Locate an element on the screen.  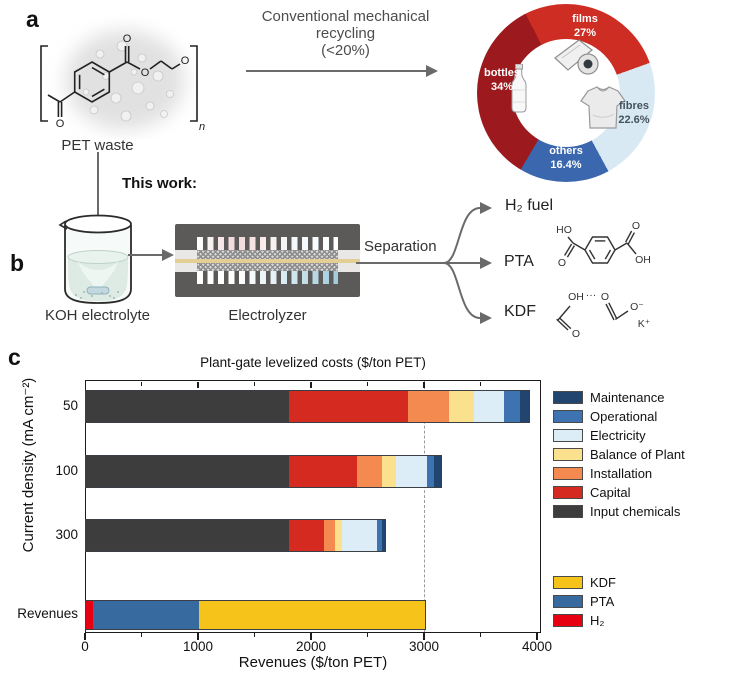
atom-o-minus: O⁻ is located at coordinates (637, 307).